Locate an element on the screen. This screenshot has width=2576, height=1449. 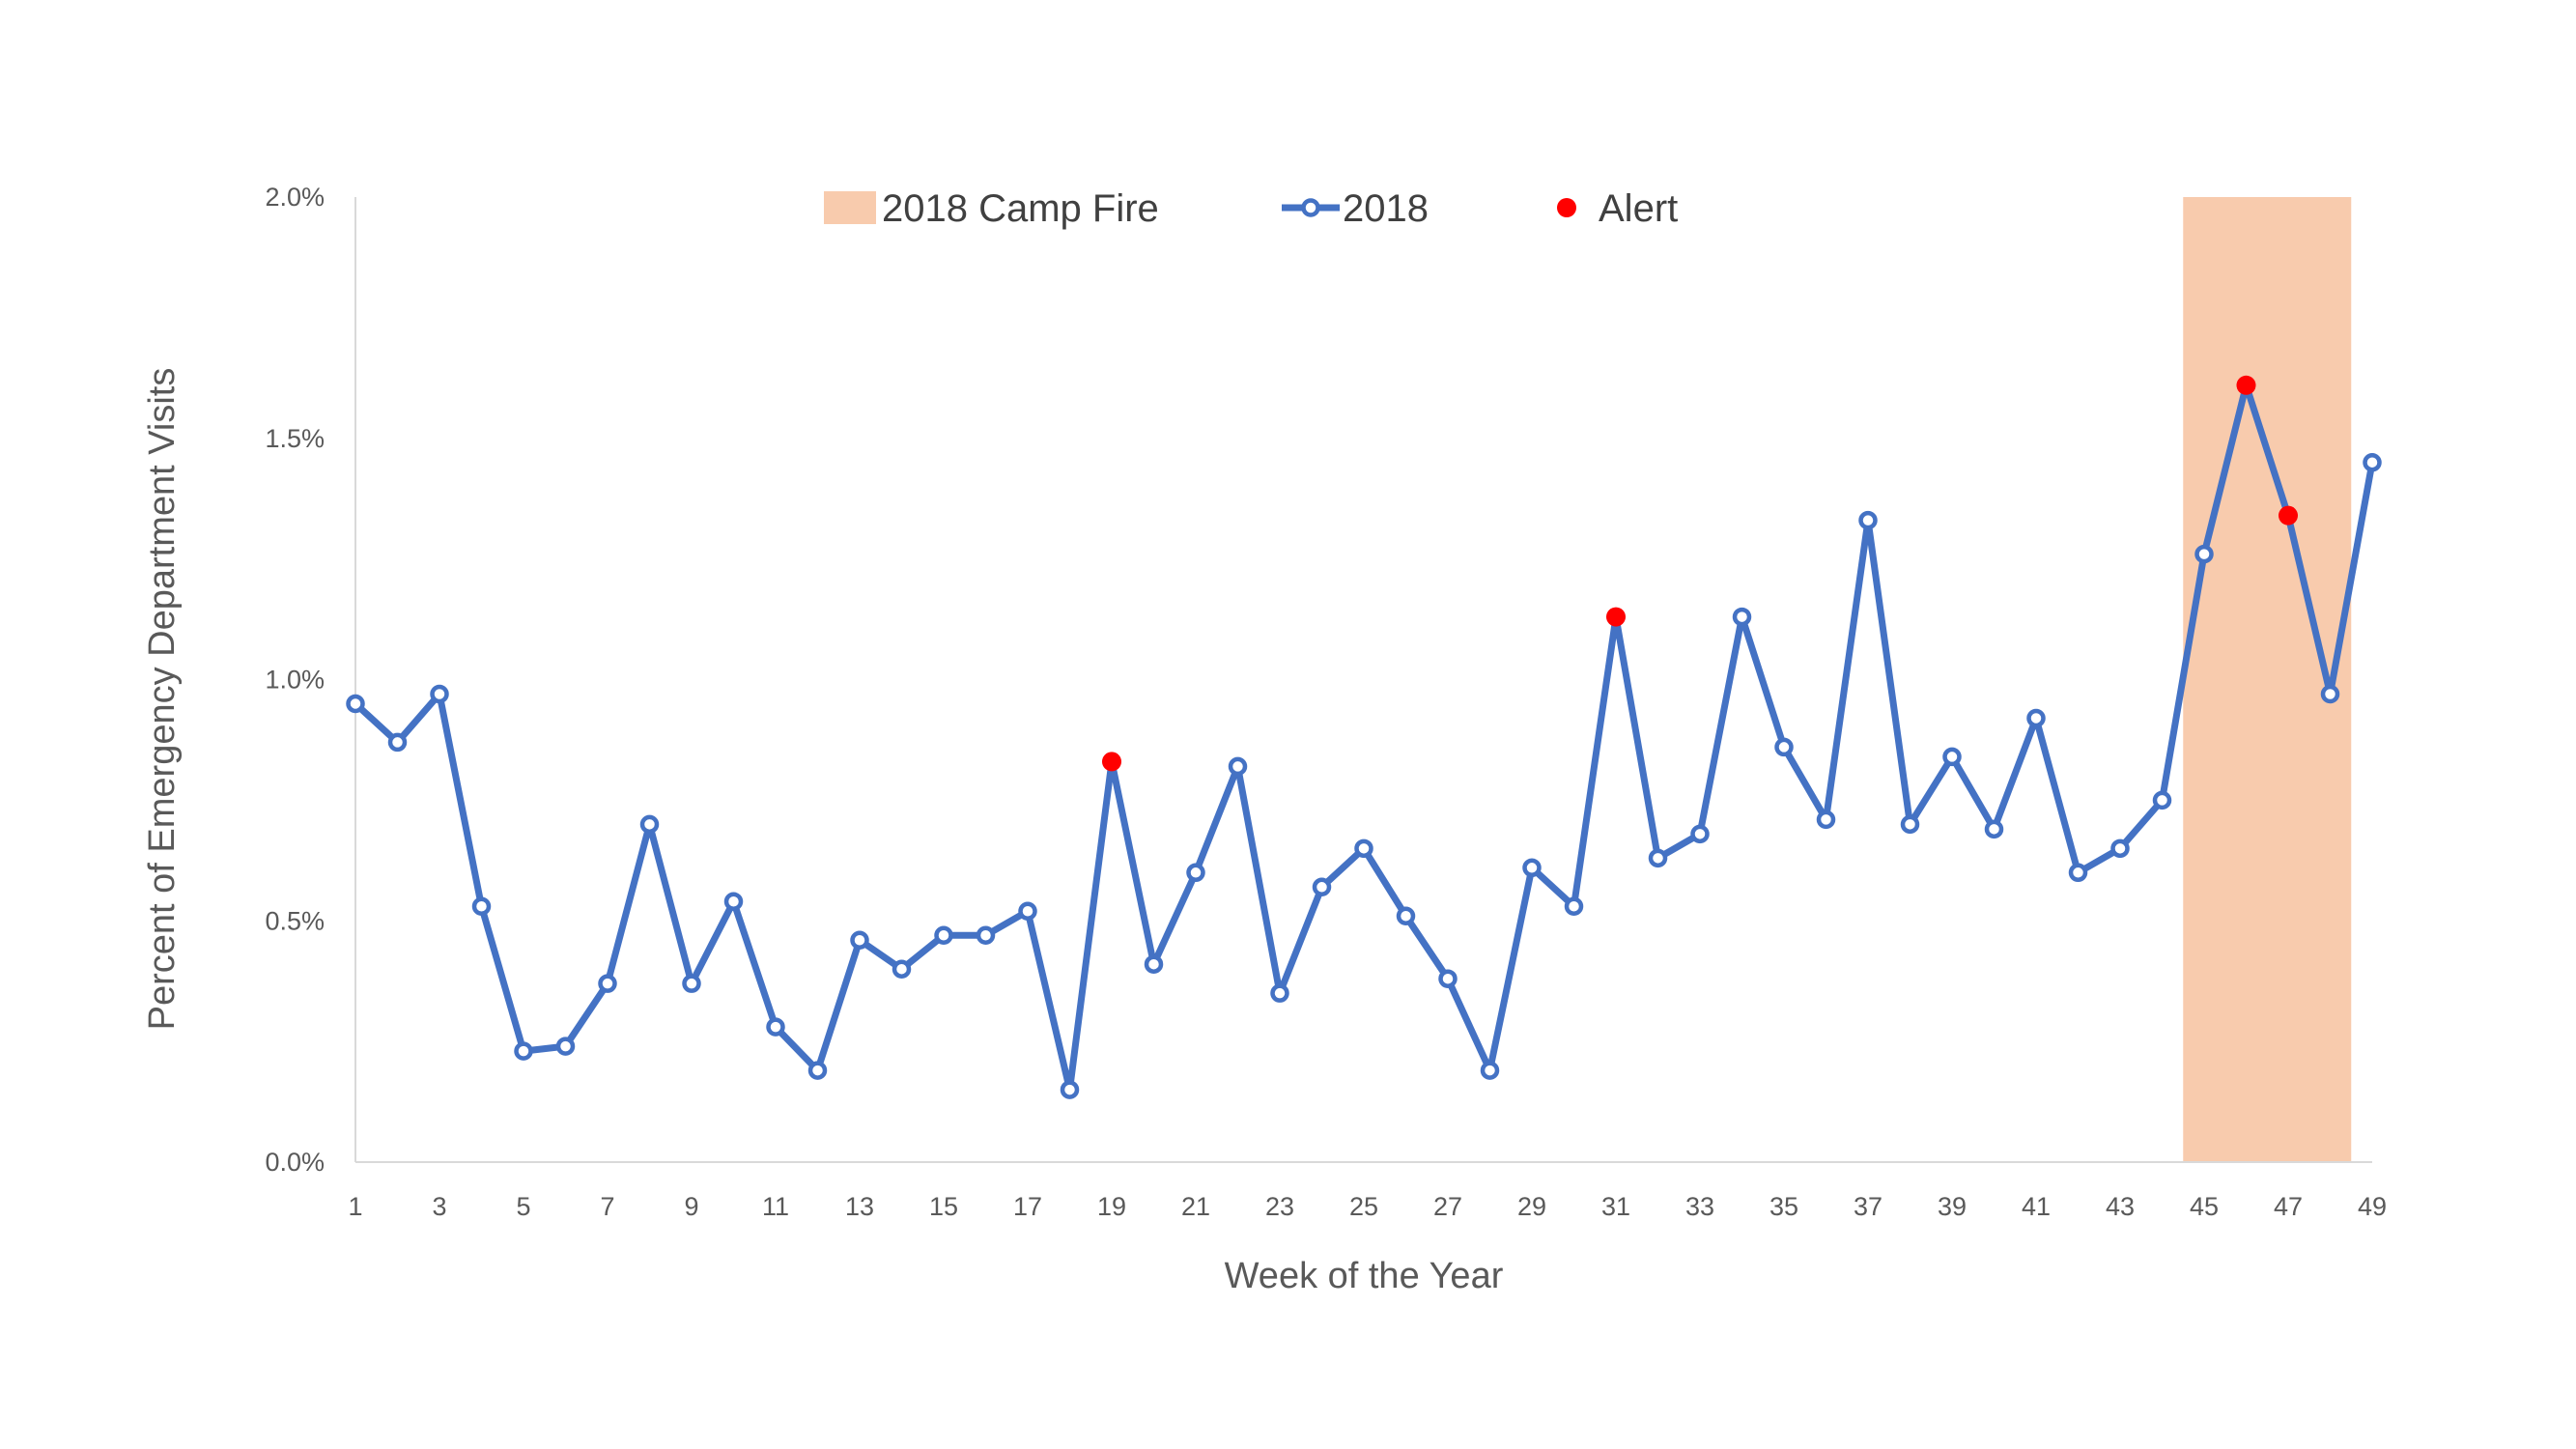
legend-label-alert: Alert is located at coordinates (1638, 208).